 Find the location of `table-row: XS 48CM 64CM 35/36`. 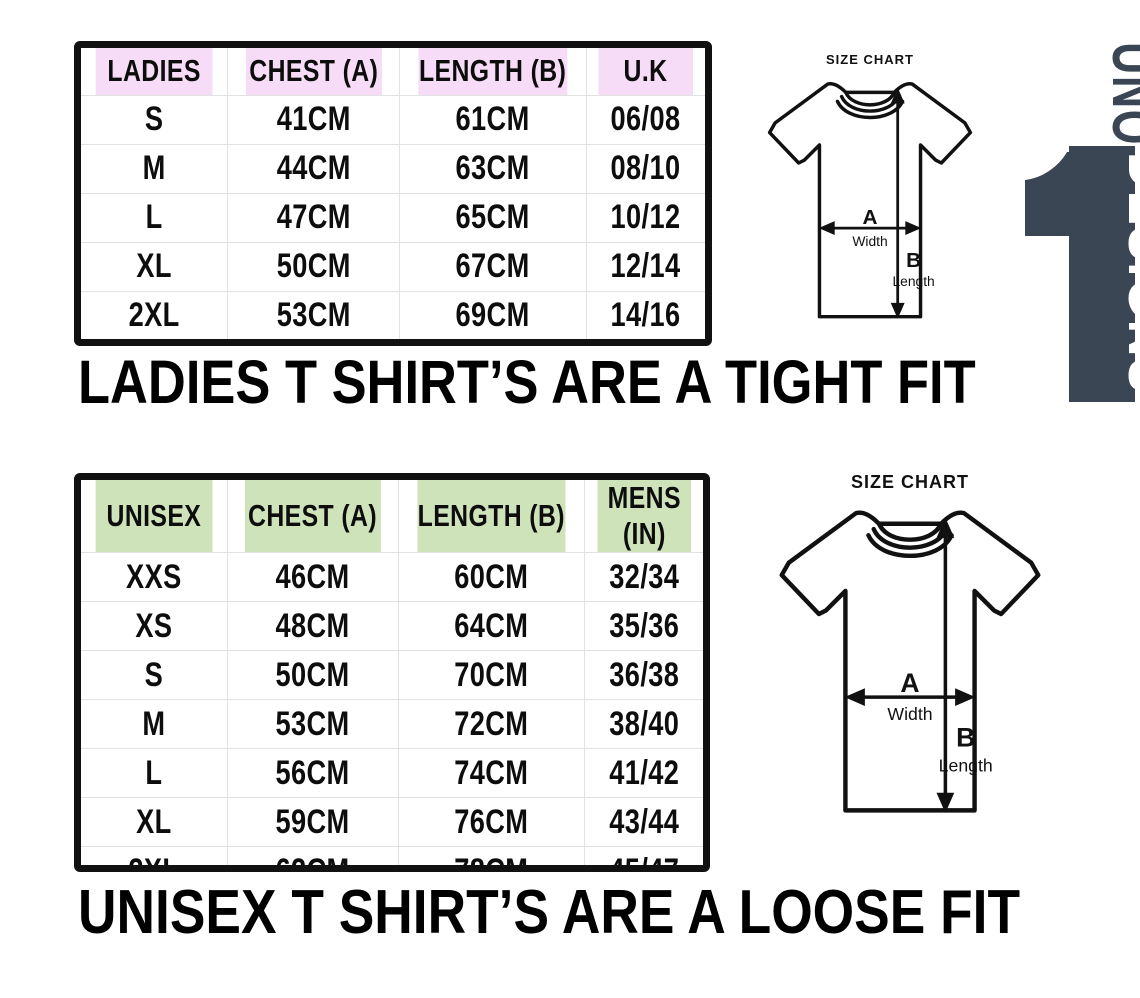

table-row: XS 48CM 64CM 35/36 is located at coordinates (392, 626).